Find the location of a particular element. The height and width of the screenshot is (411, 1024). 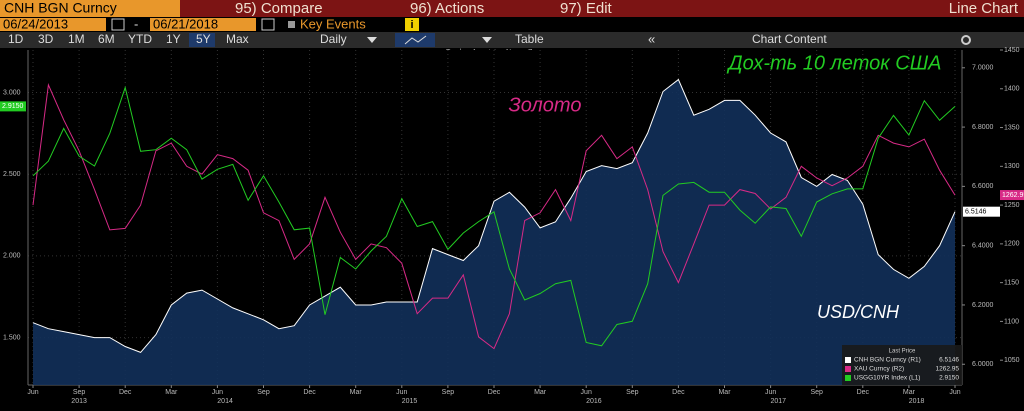

y3-tick-label: 1300 is located at coordinates (1012, 166).